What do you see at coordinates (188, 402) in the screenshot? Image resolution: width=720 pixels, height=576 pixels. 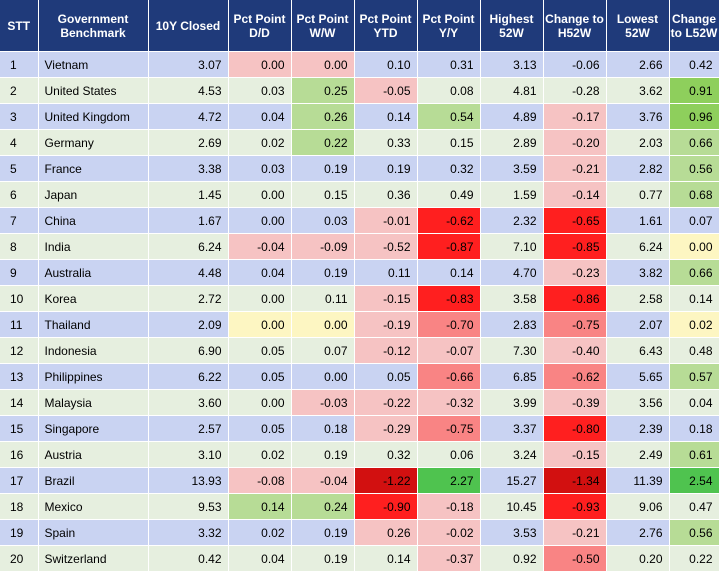 I see `cell-closed: 3.60` at bounding box center [188, 402].